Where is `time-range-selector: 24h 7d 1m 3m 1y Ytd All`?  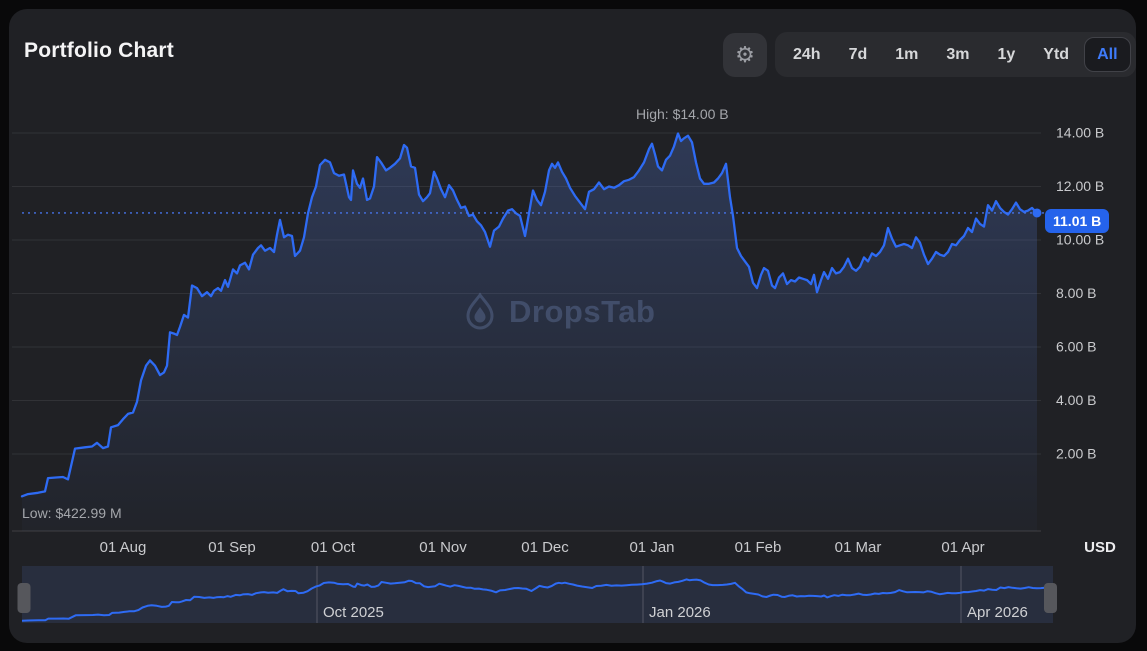
time-range-selector: 24h 7d 1m 3m 1y Ytd All is located at coordinates (955, 54).